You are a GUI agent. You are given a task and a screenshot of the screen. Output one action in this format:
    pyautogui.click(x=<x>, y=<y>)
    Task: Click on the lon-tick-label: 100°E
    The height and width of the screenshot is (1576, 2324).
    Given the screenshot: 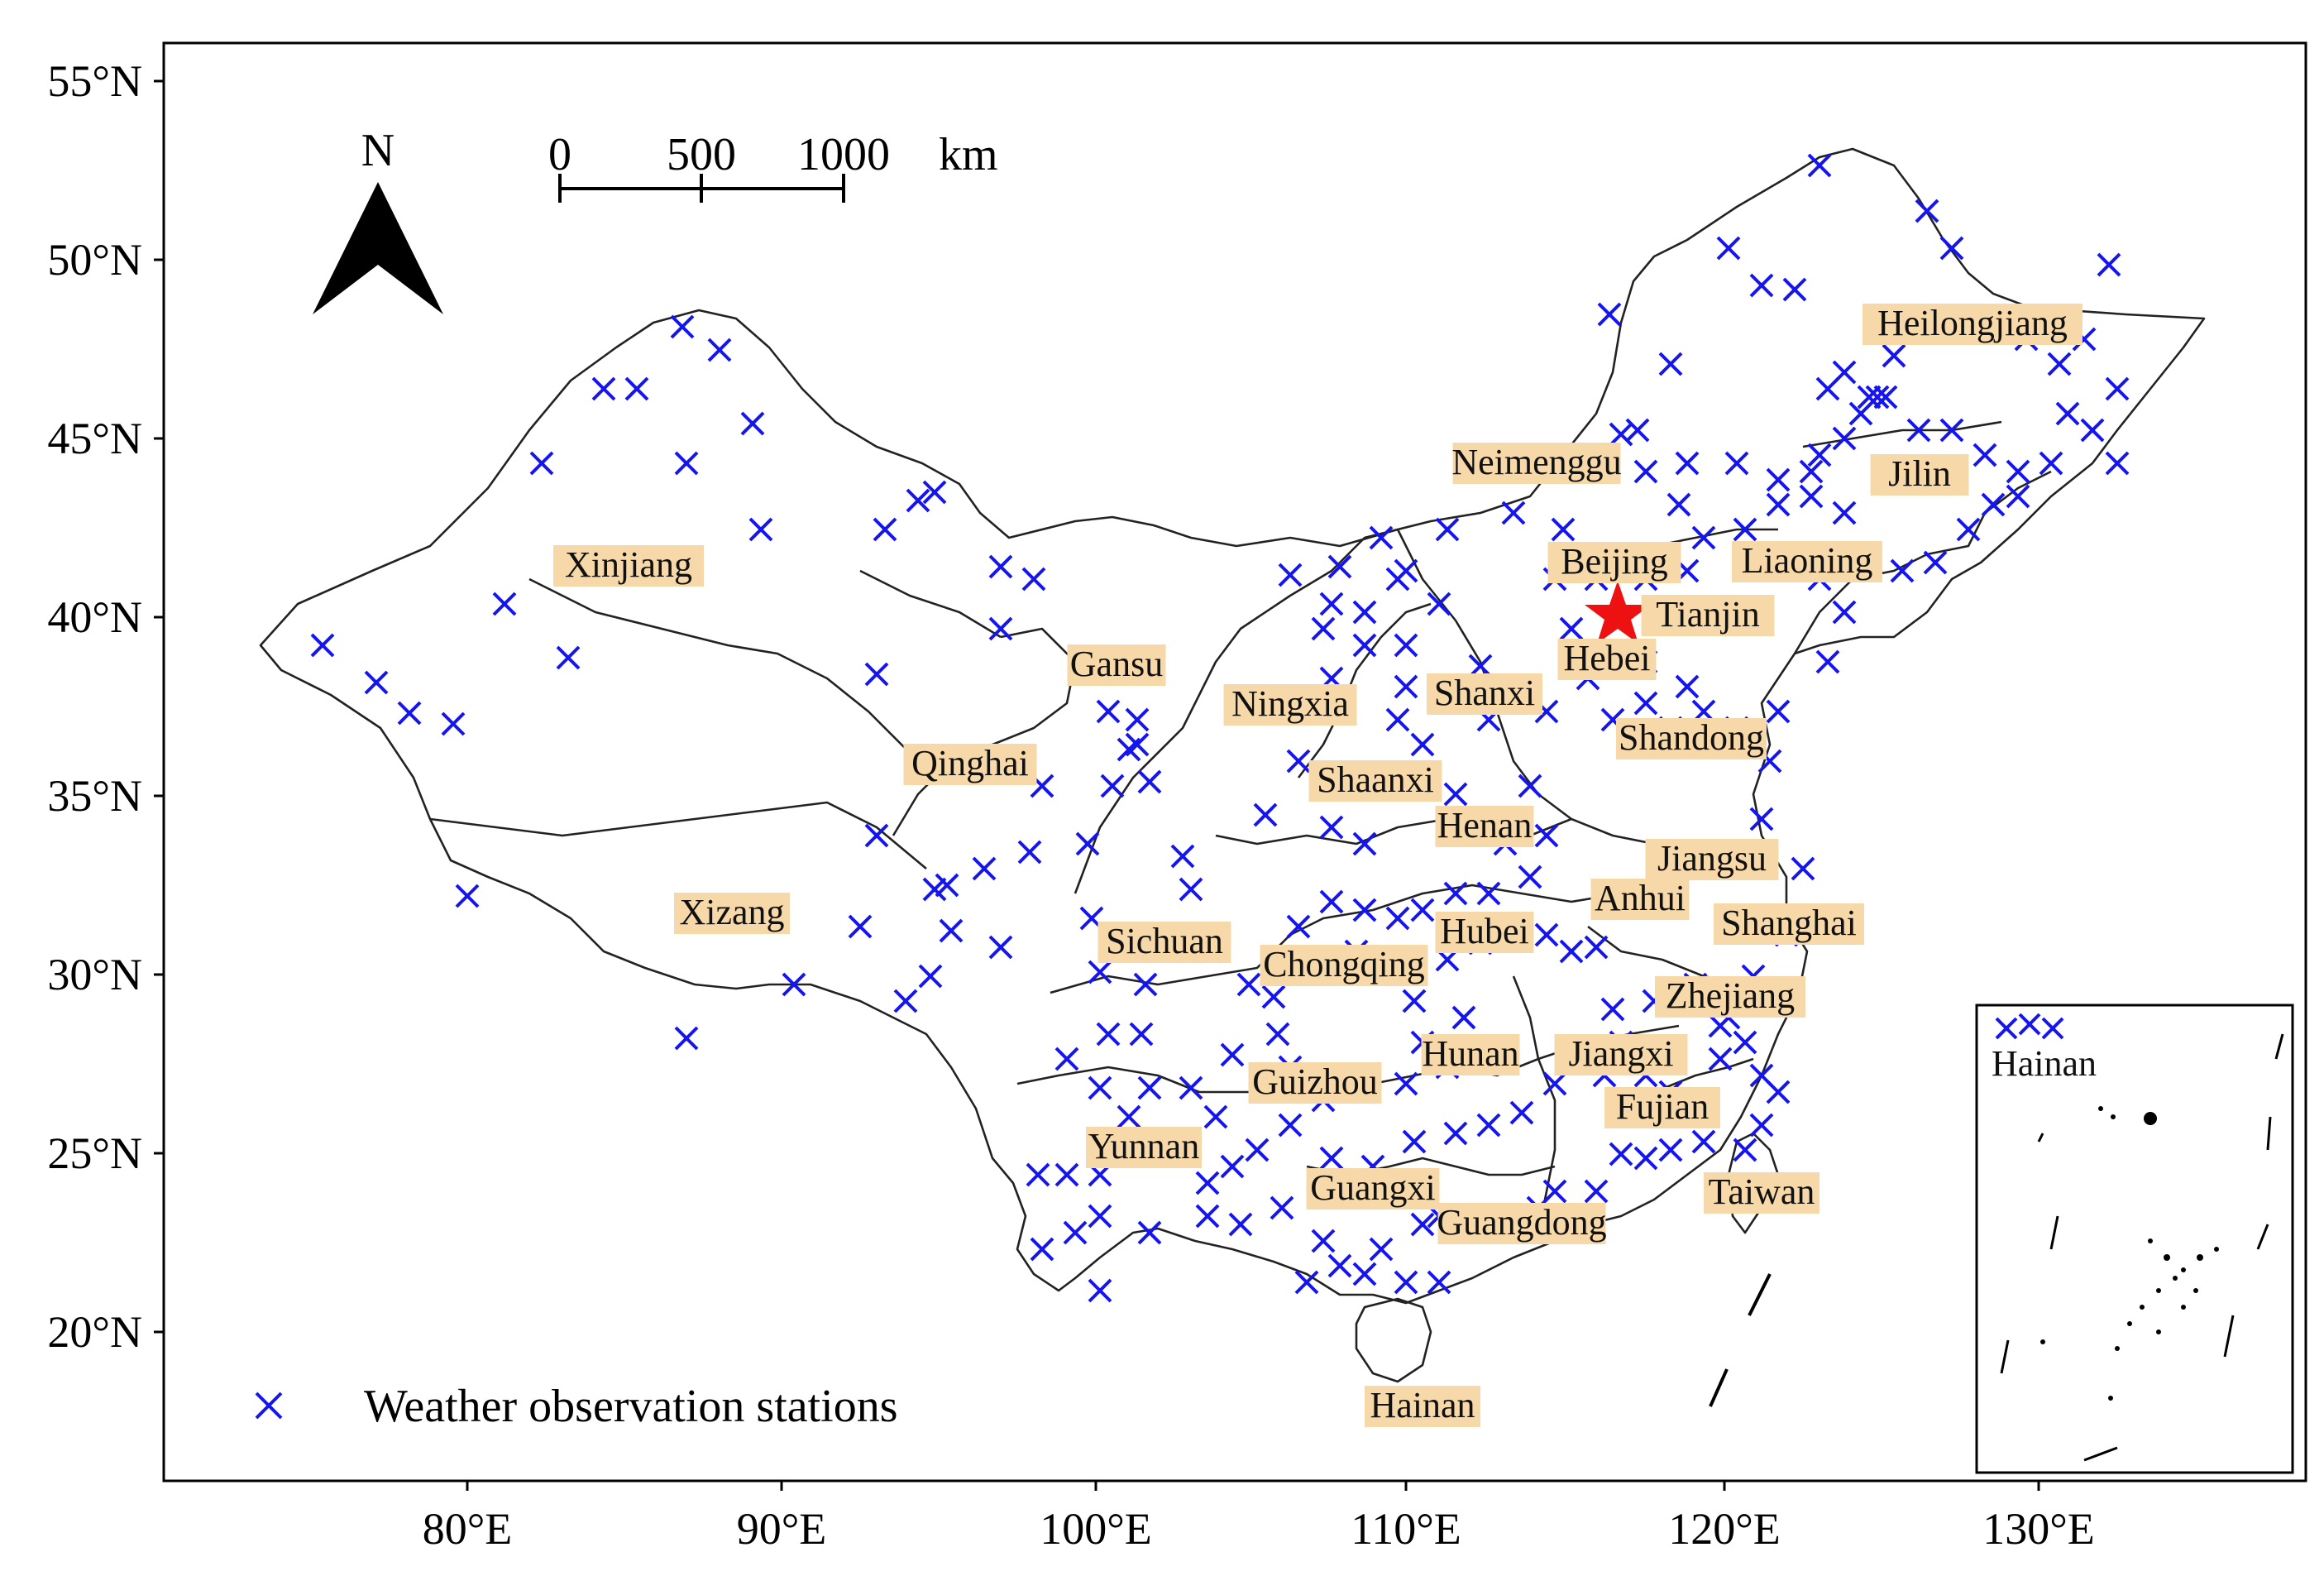 What is the action you would take?
    pyautogui.click(x=1096, y=1529)
    